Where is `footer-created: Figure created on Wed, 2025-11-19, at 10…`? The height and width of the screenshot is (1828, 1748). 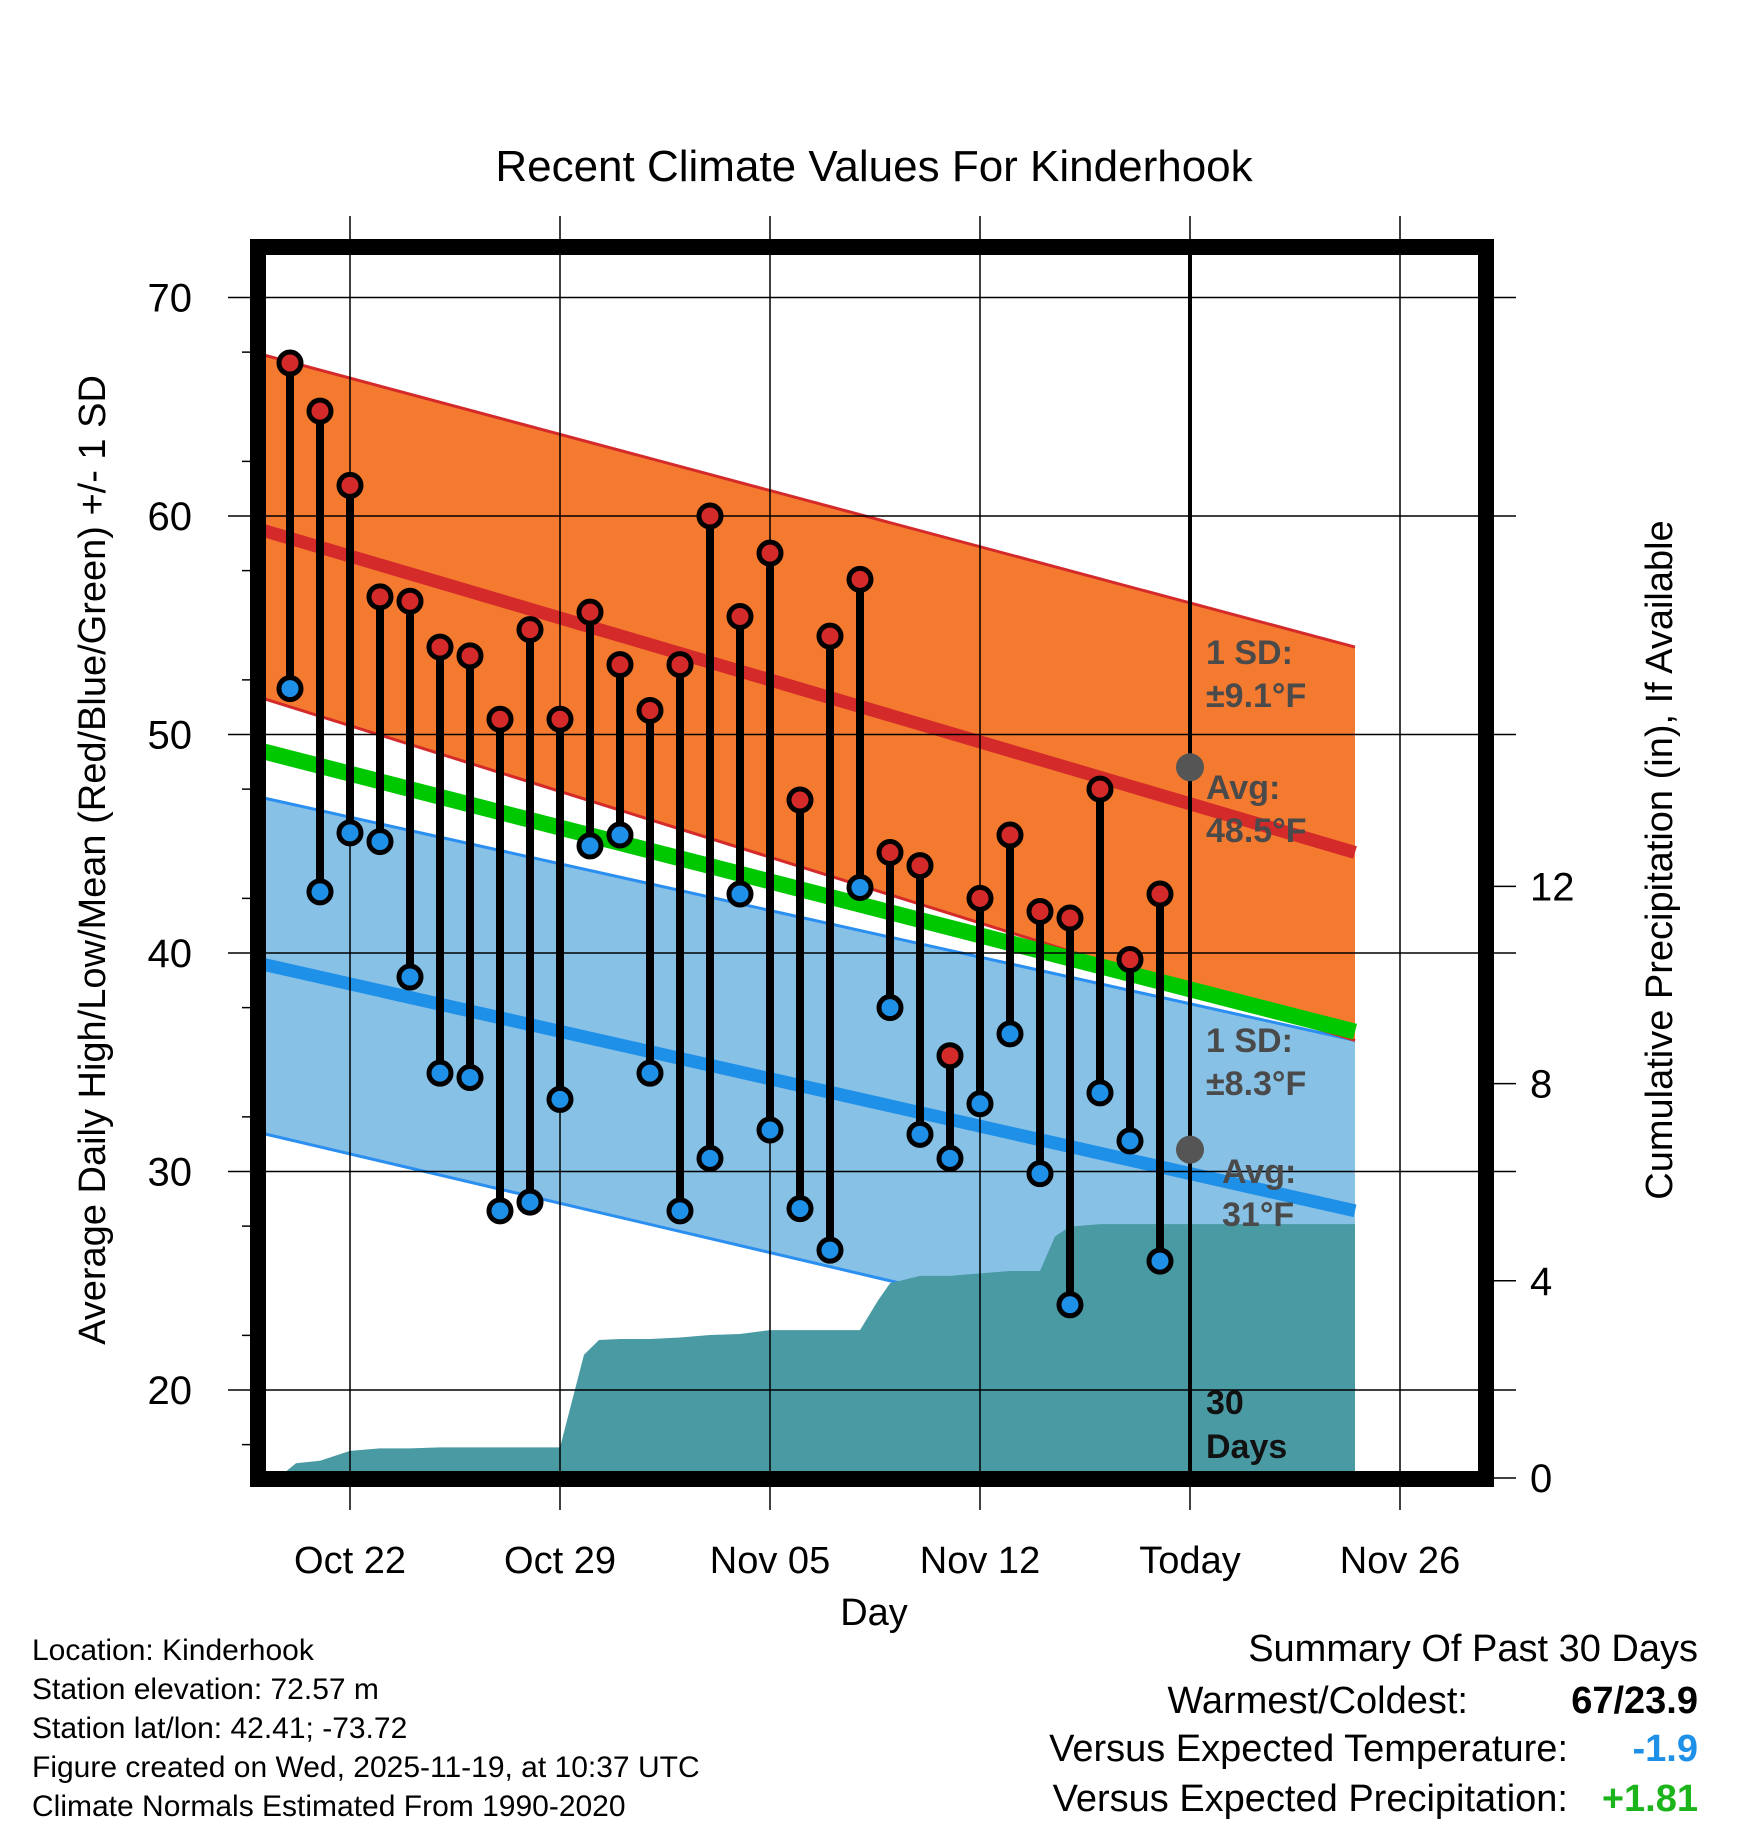
footer-created: Figure created on Wed, 2025-11-19, at 10… is located at coordinates (366, 1767).